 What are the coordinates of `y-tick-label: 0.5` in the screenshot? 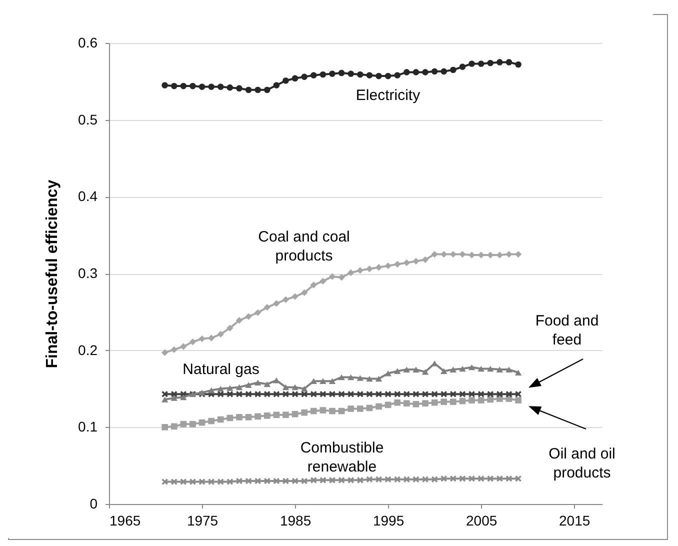 It's located at (88, 119).